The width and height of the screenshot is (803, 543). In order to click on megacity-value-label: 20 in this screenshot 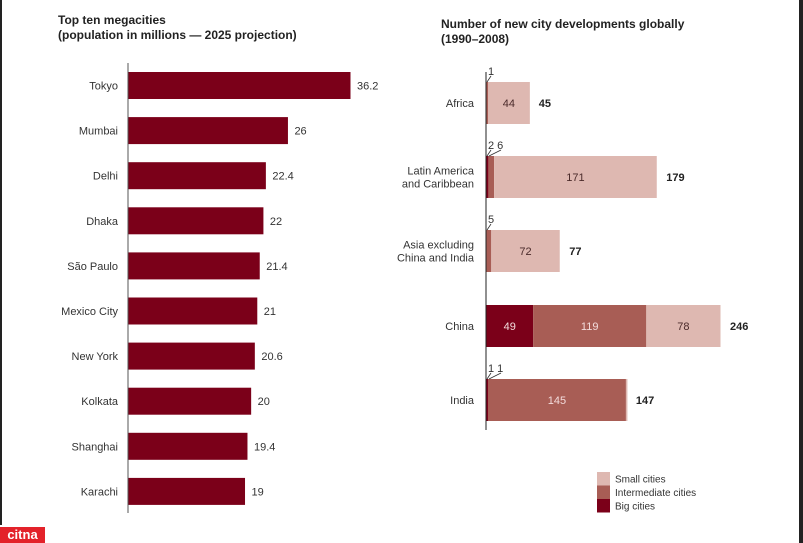, I will do `click(264, 402)`.